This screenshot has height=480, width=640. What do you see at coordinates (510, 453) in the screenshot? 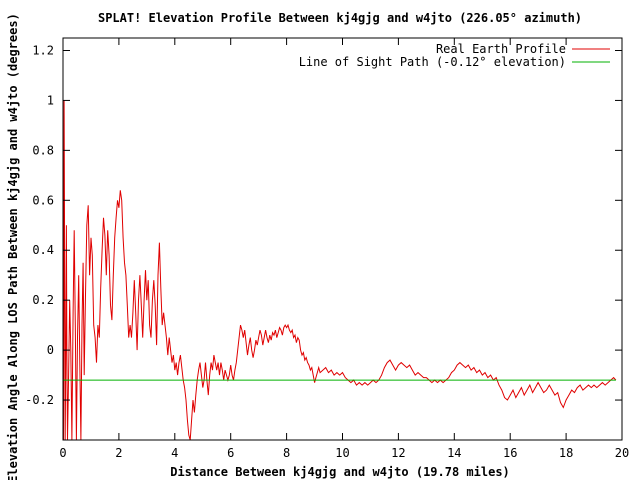
I see `x-tick-label: 16` at bounding box center [510, 453].